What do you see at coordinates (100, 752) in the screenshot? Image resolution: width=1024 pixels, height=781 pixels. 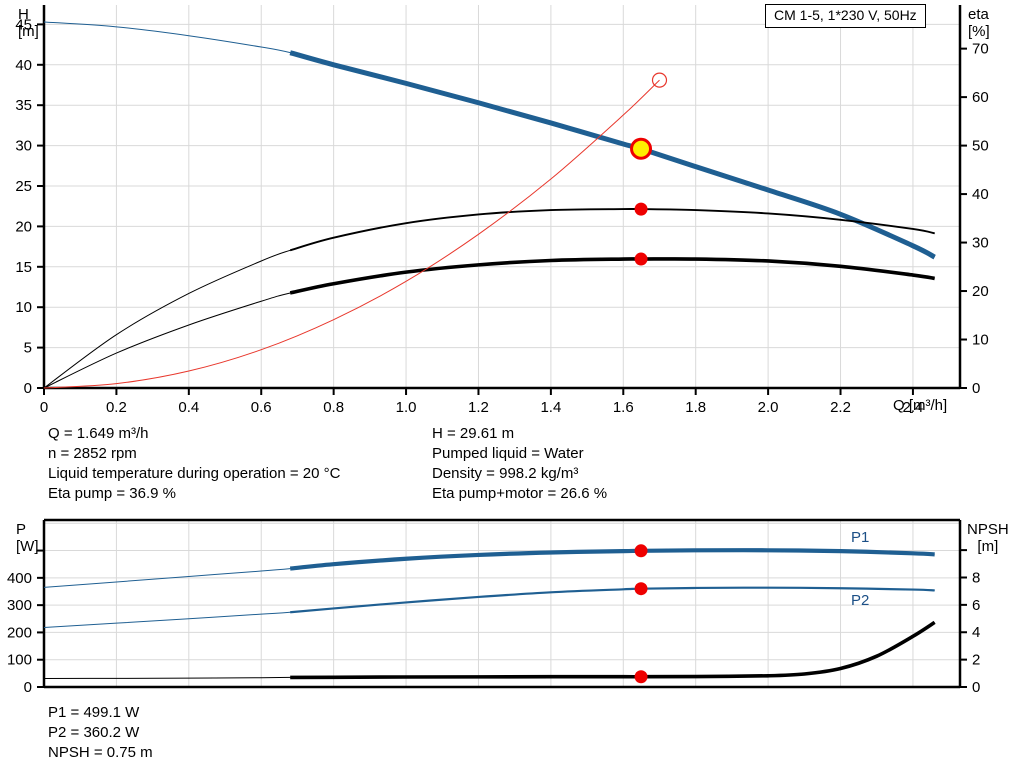 I see `info-npsh: NPSH = 0.75 m` at bounding box center [100, 752].